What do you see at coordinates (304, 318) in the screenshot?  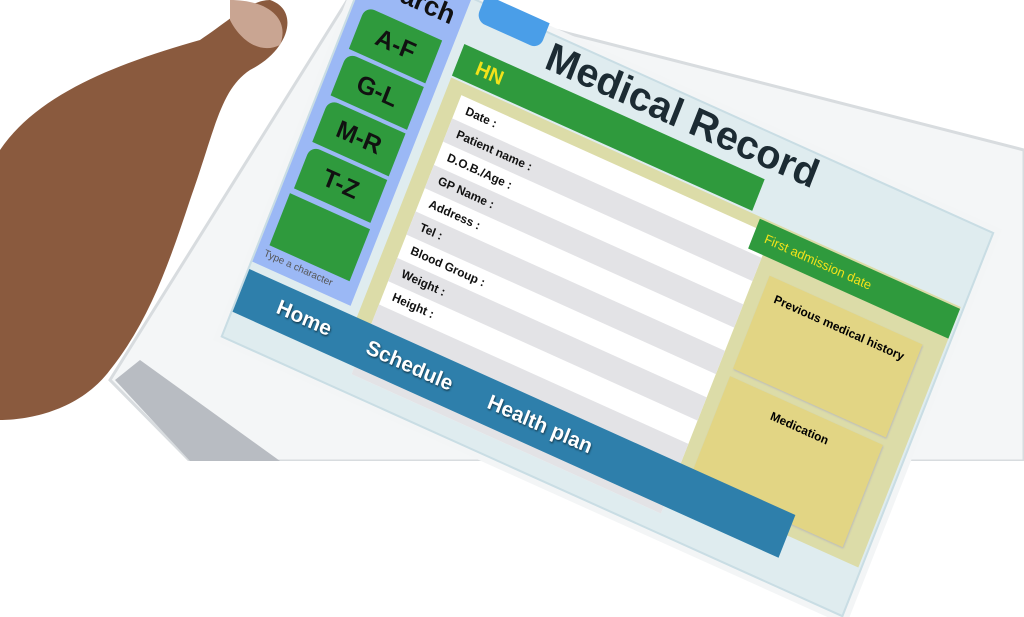 I see `nav-home: Home` at bounding box center [304, 318].